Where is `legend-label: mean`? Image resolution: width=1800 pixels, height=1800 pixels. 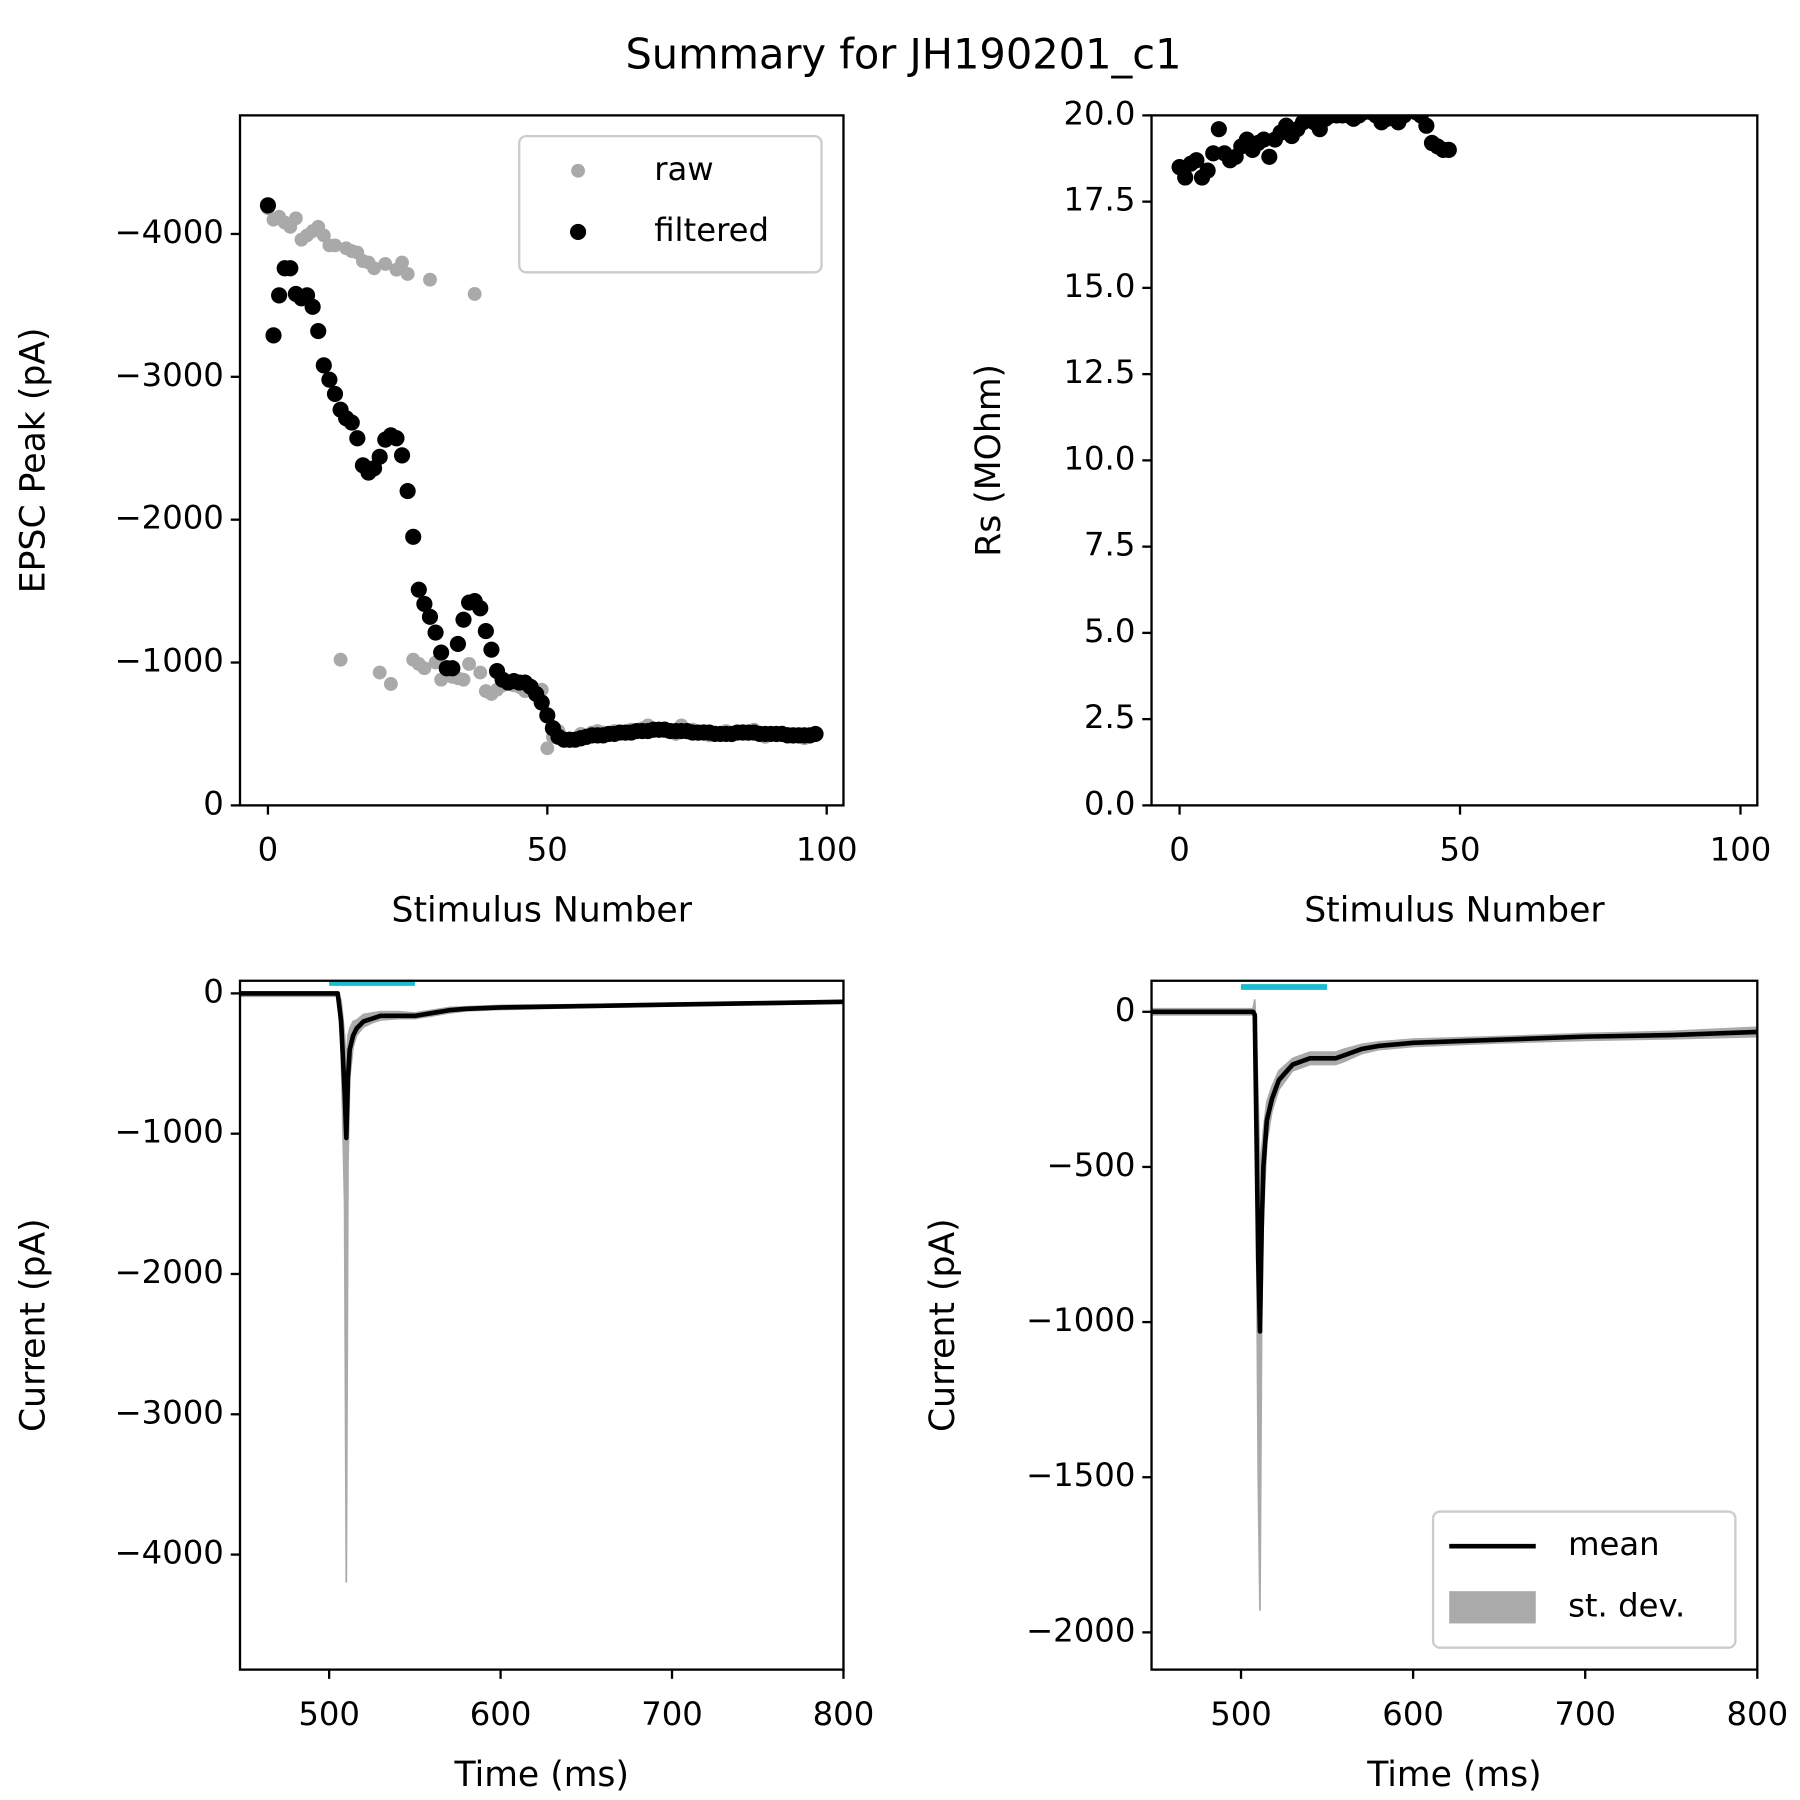 legend-label: mean is located at coordinates (1614, 1544).